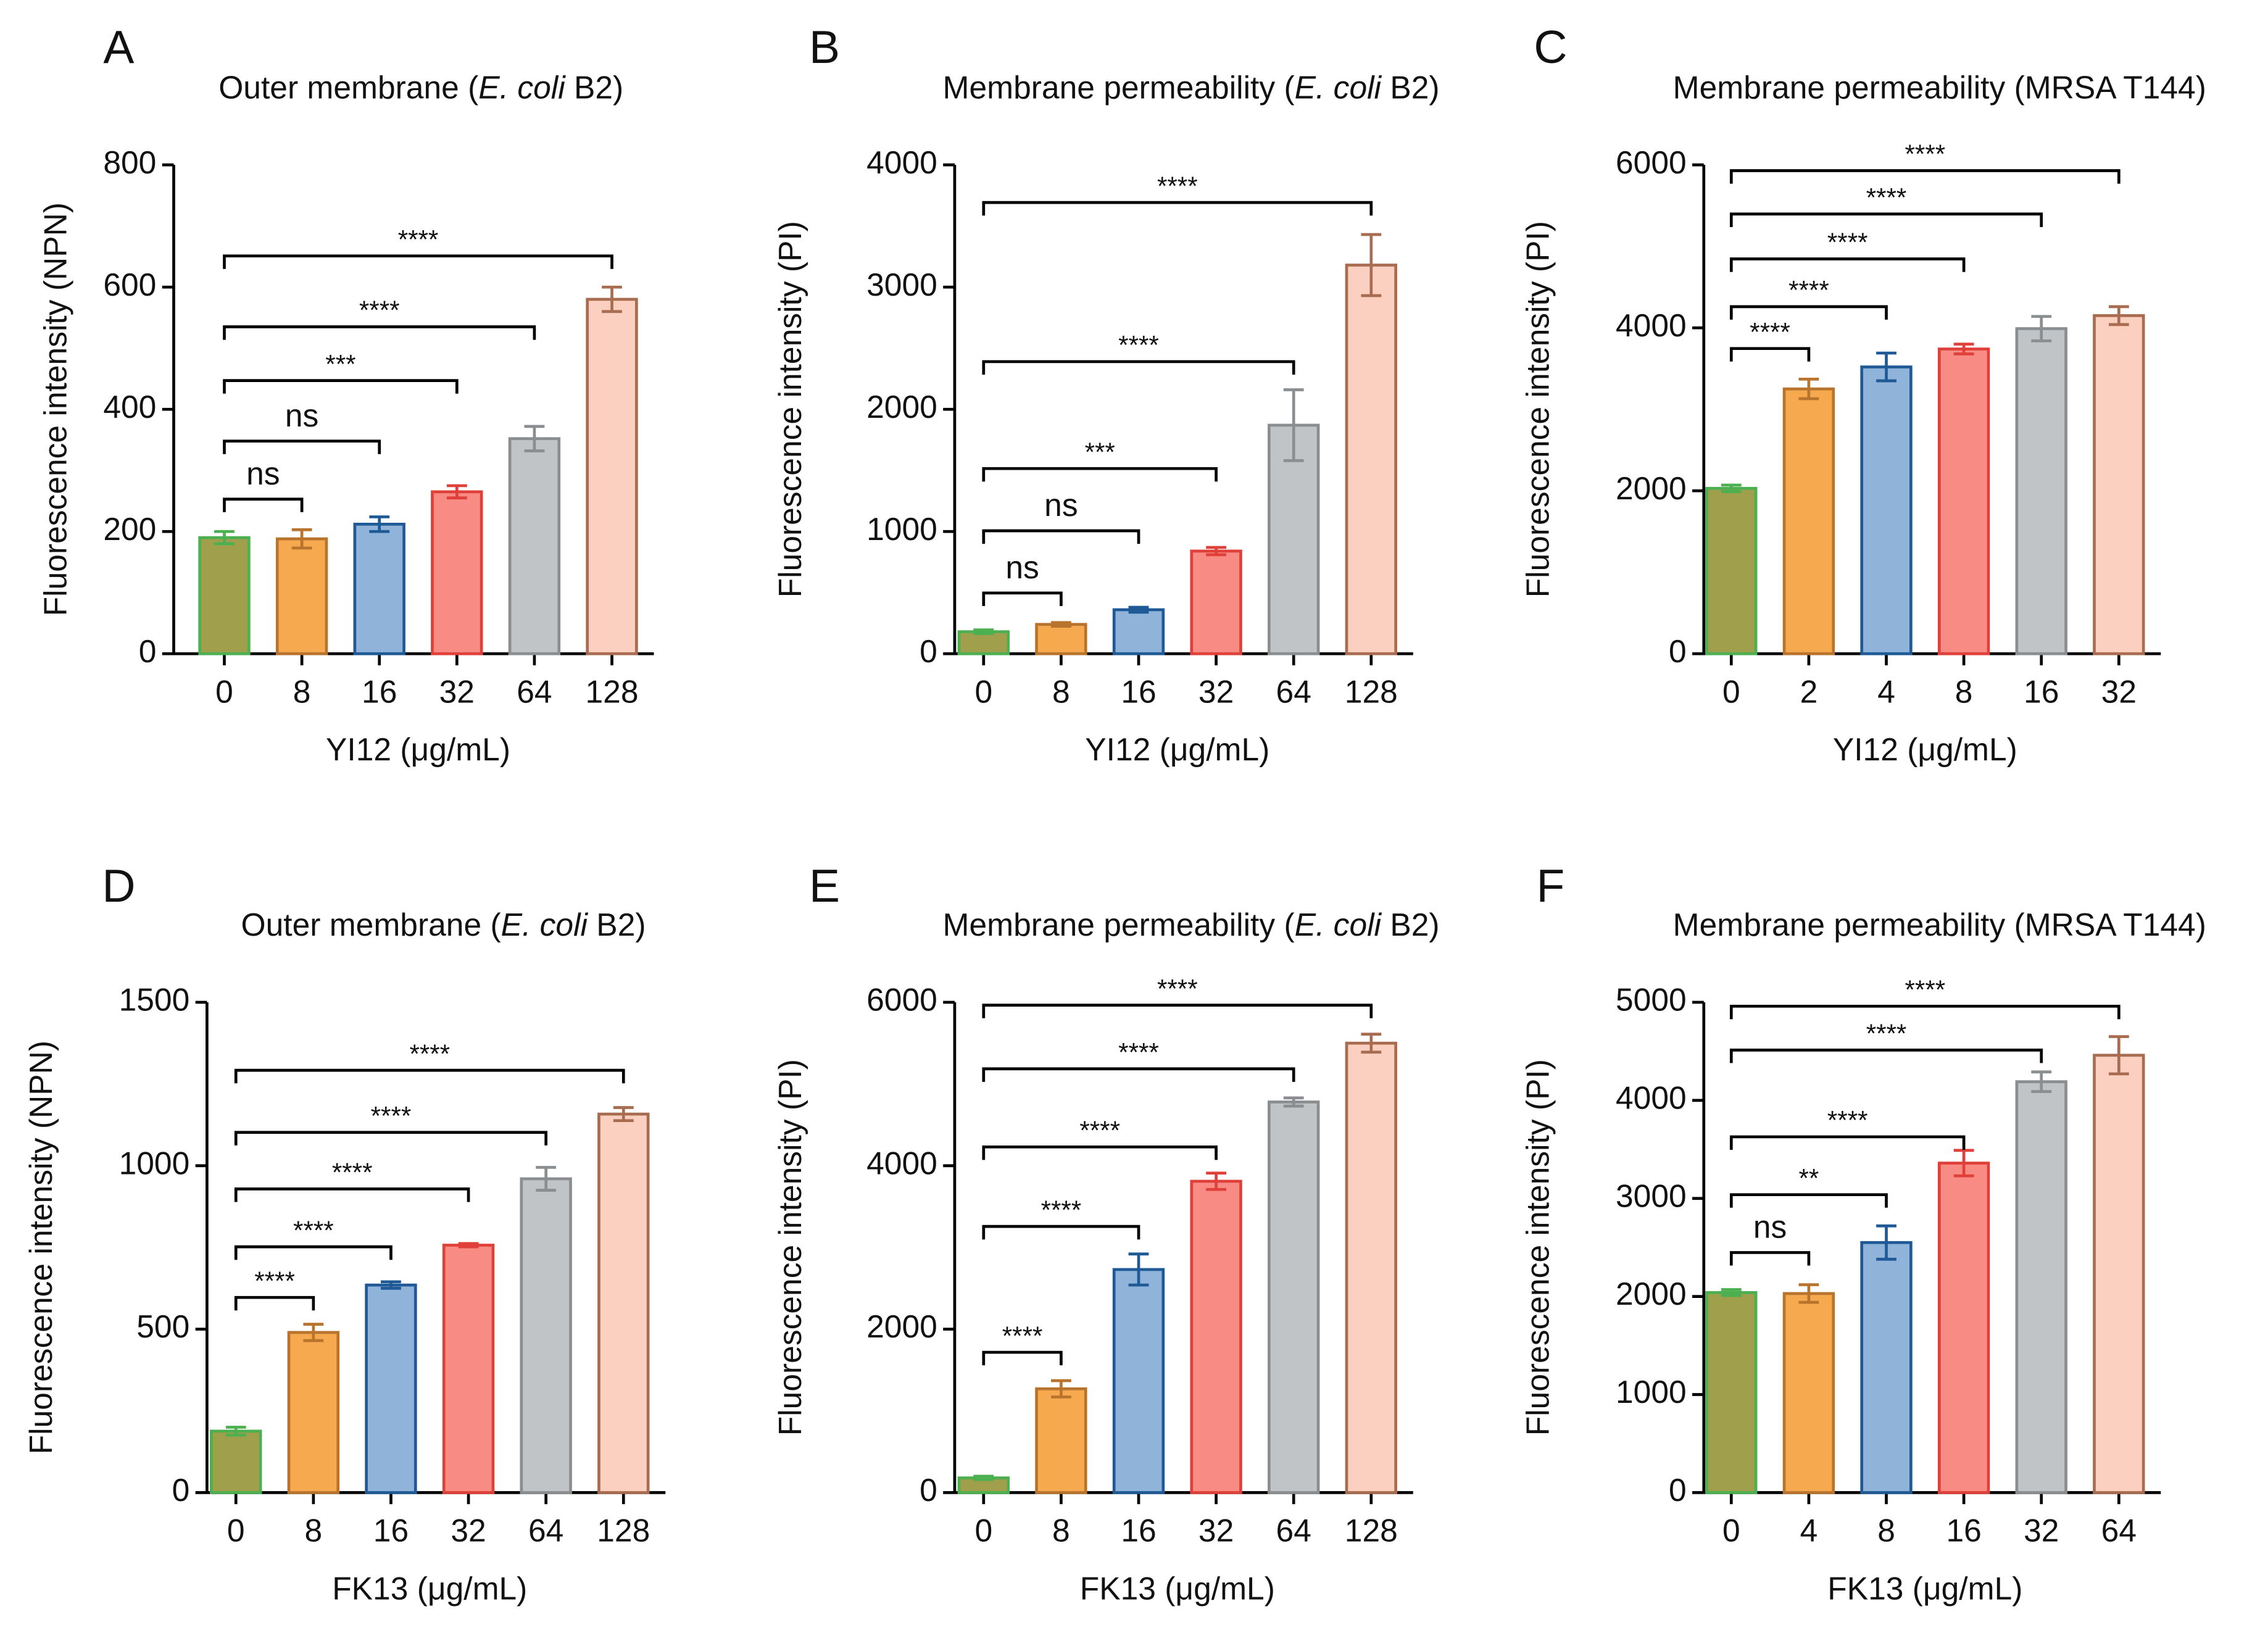  Describe the element at coordinates (1550, 886) in the screenshot. I see `panel-letter: F` at that location.